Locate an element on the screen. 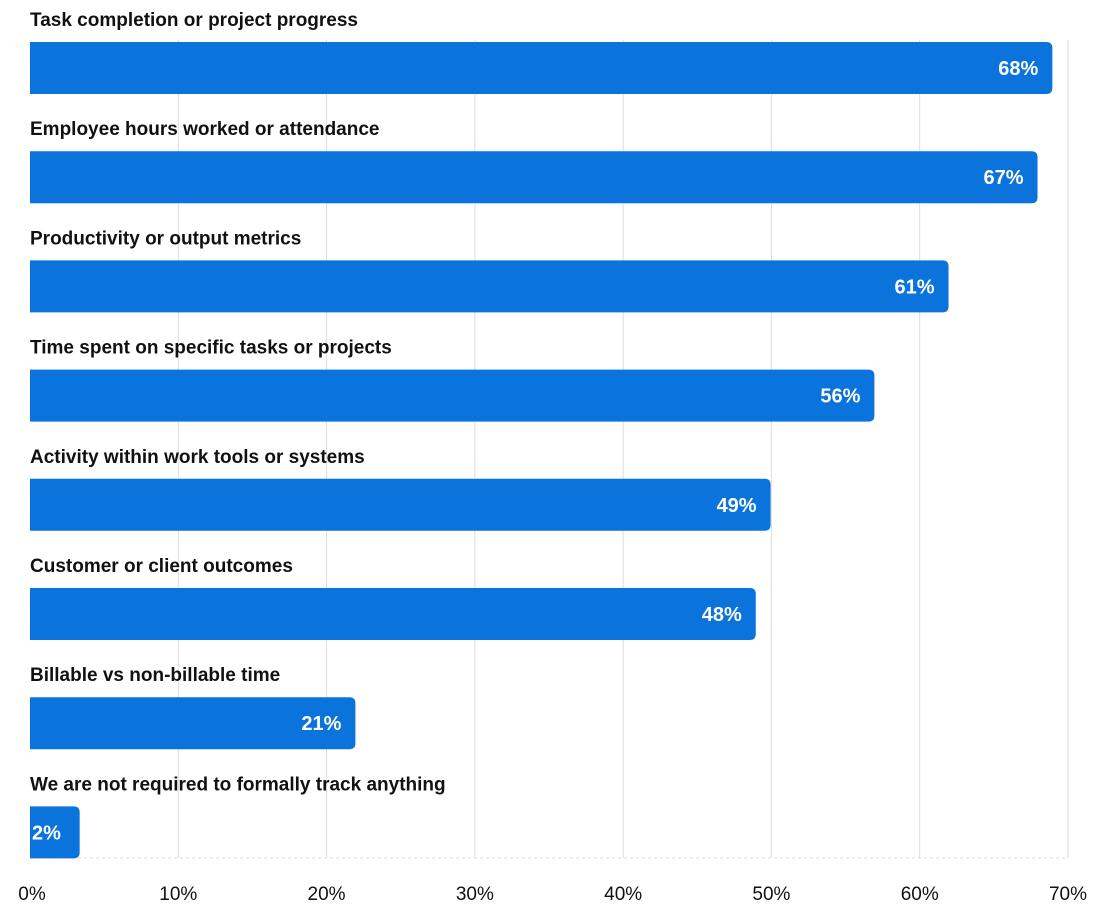 This screenshot has height=921, width=1100. value-label: 49% is located at coordinates (737, 506).